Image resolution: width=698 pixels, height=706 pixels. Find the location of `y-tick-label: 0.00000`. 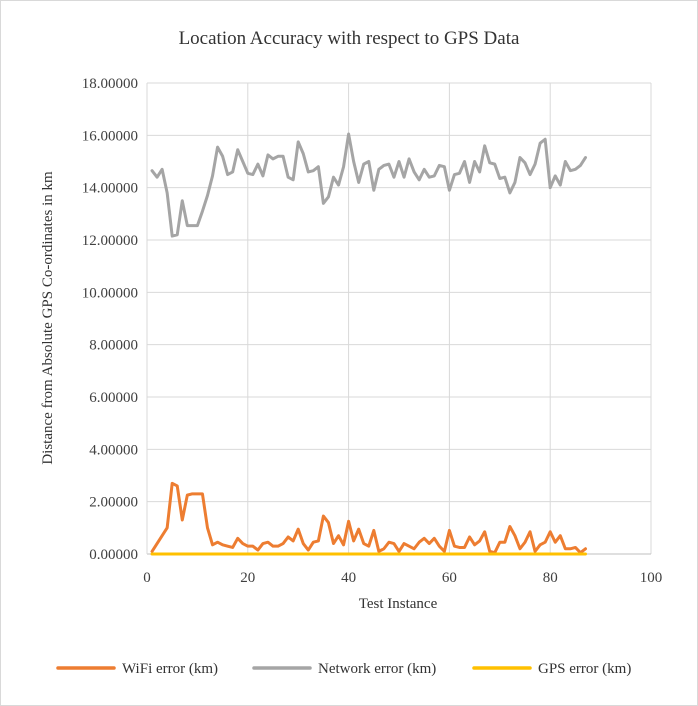

y-tick-label: 0.00000 is located at coordinates (113, 555).